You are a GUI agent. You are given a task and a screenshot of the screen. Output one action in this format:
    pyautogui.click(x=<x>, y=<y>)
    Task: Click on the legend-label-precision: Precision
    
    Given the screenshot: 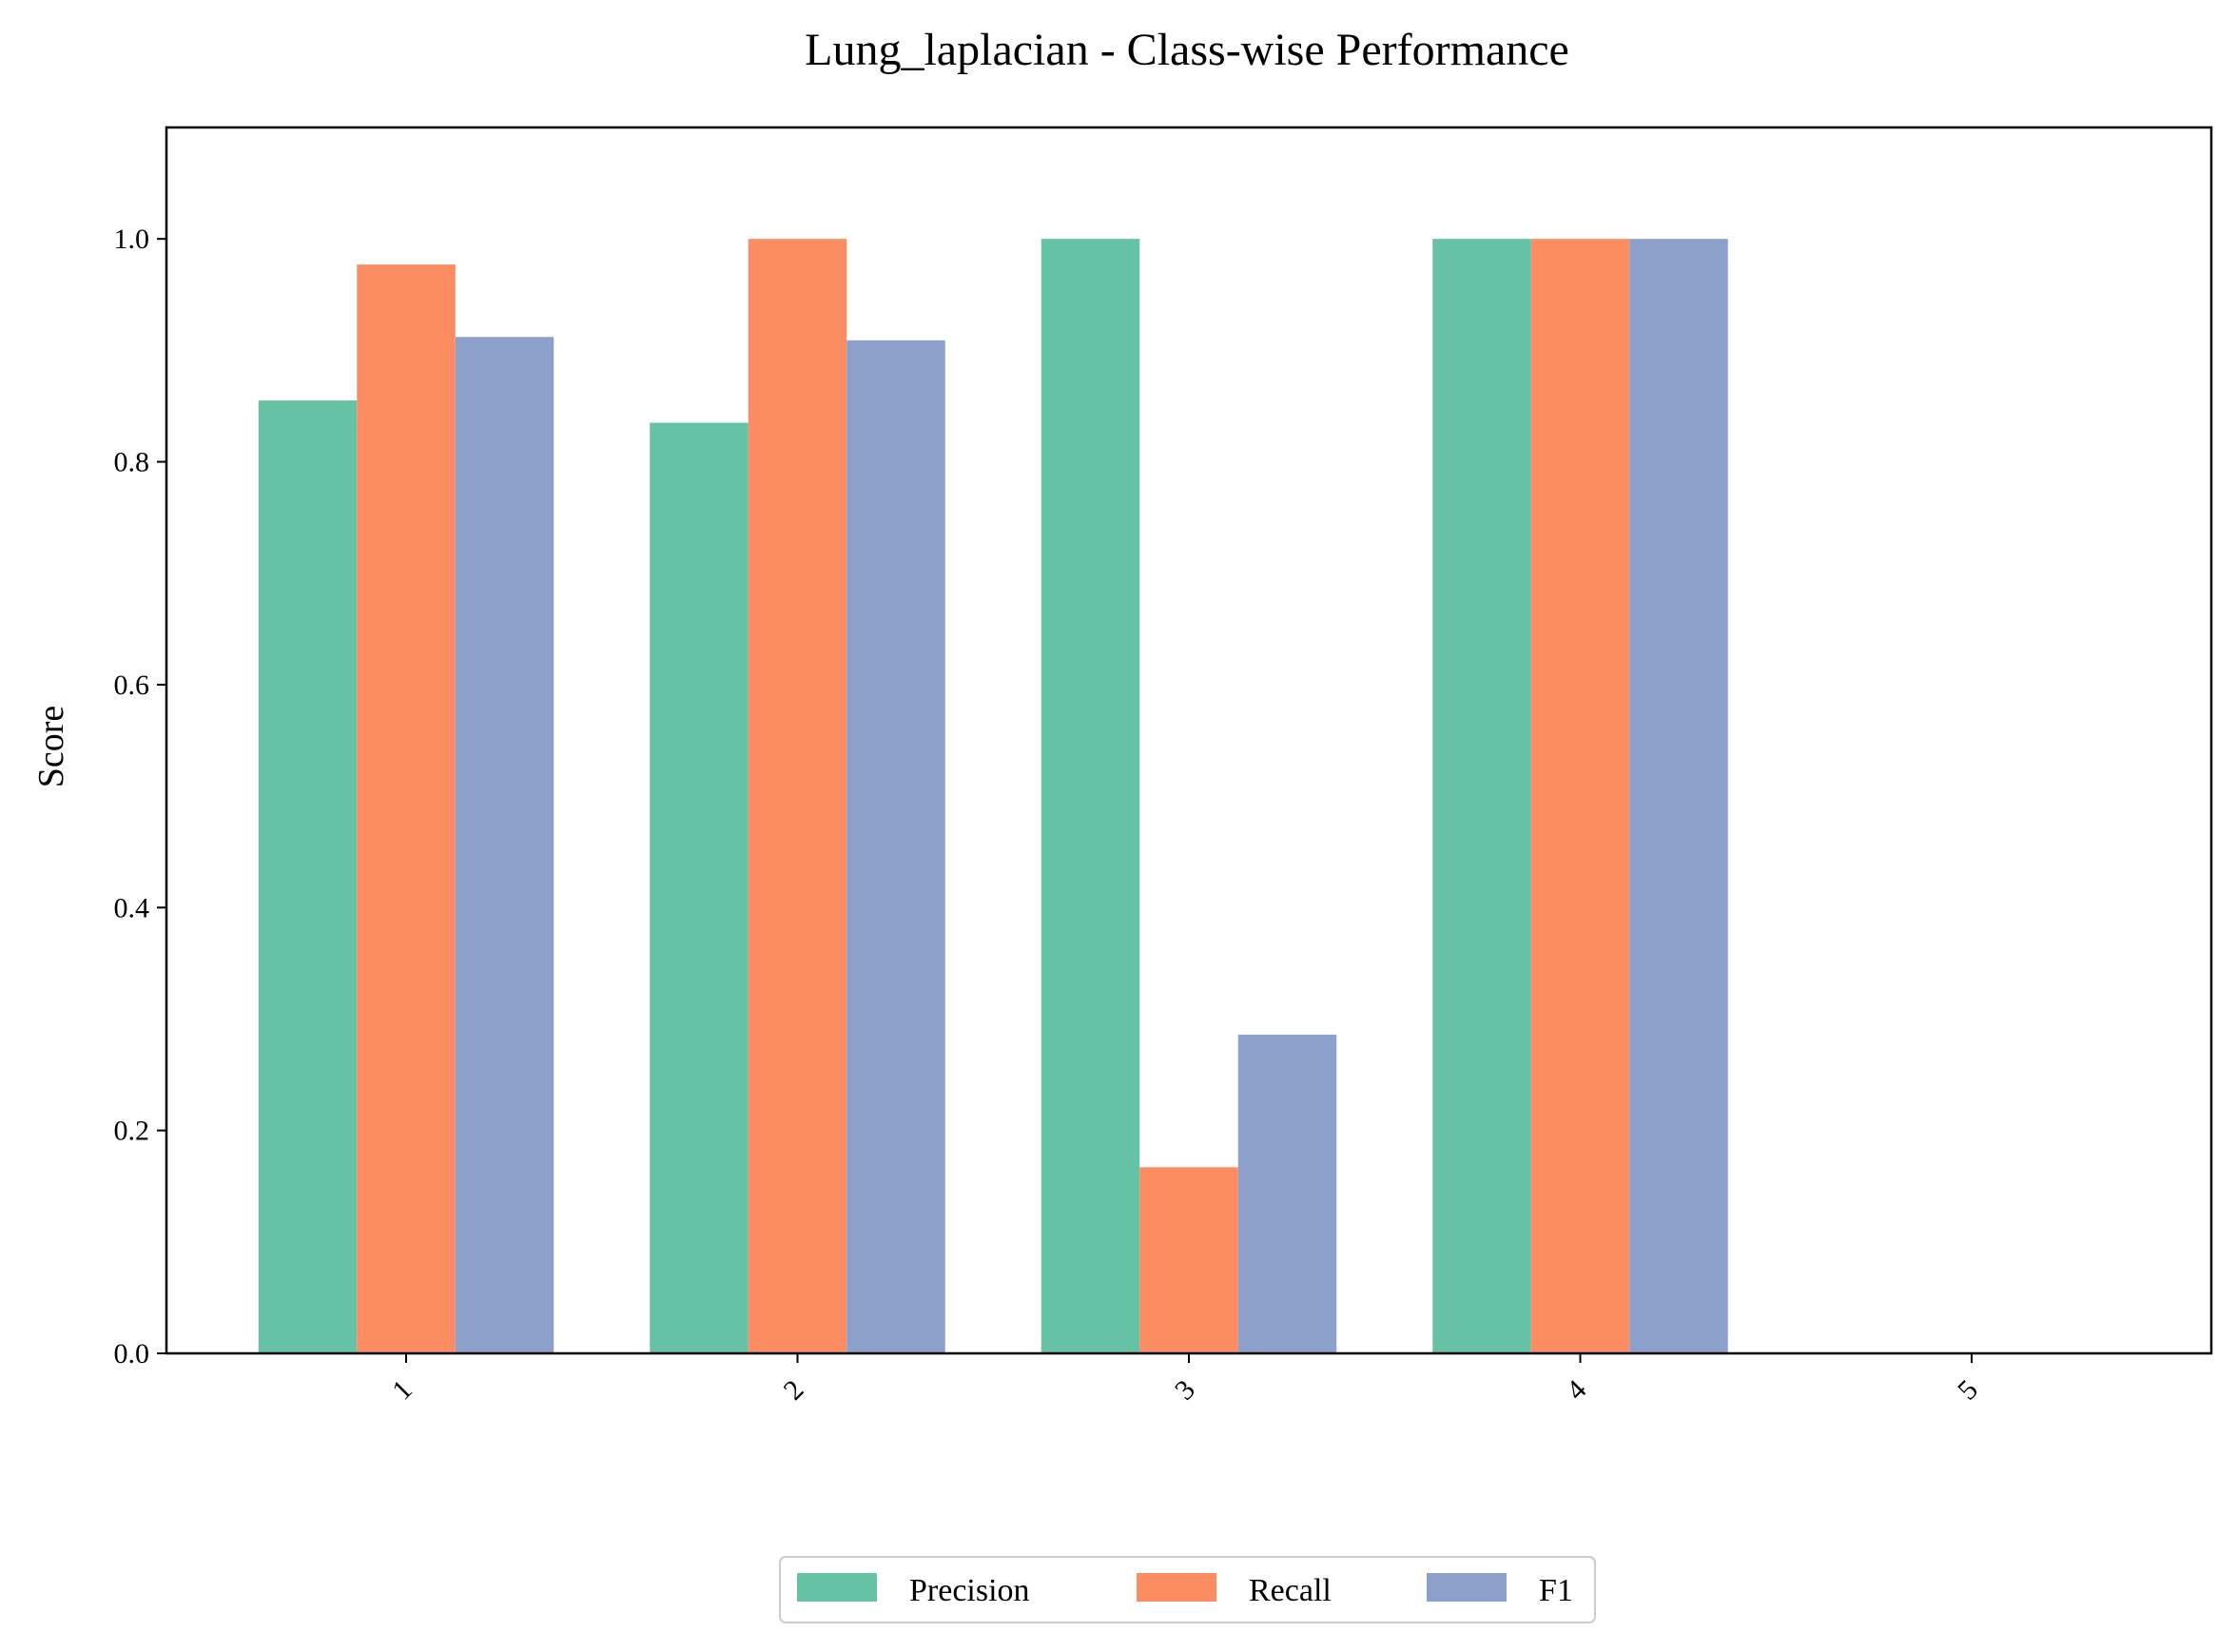 What is the action you would take?
    pyautogui.click(x=969, y=1590)
    